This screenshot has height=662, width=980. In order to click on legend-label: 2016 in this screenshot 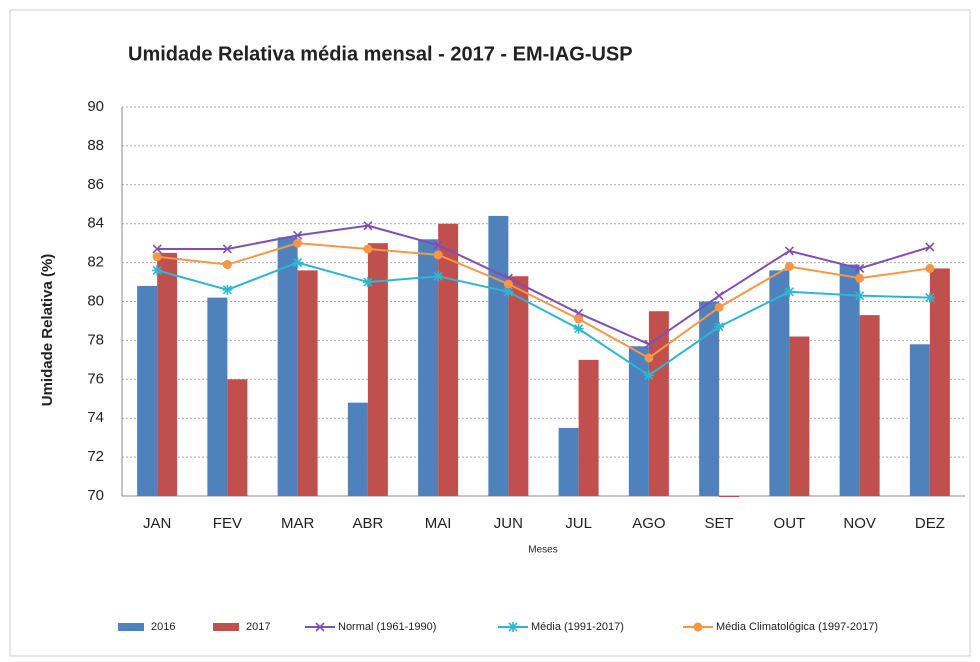, I will do `click(163, 627)`.